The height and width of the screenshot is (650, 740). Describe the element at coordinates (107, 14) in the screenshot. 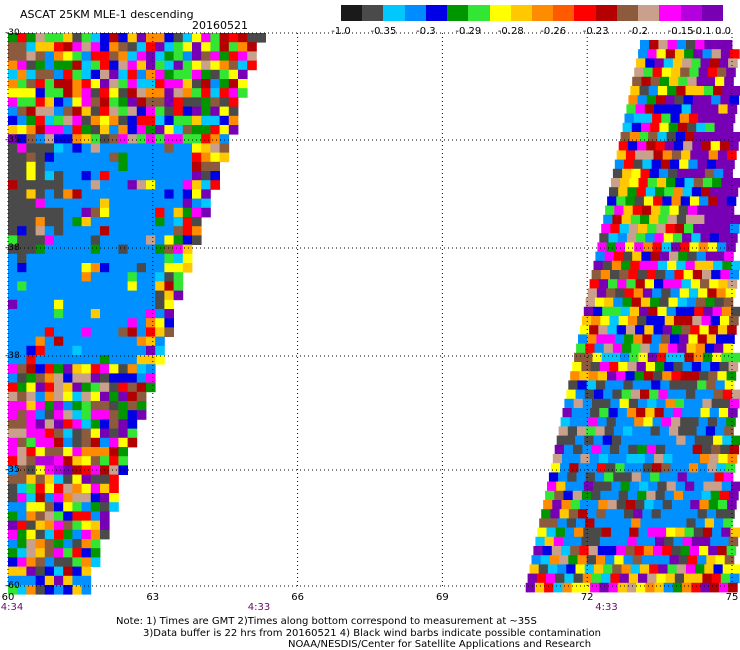

I see `product-title: ASCAT 25KM MLE-1 descending` at that location.